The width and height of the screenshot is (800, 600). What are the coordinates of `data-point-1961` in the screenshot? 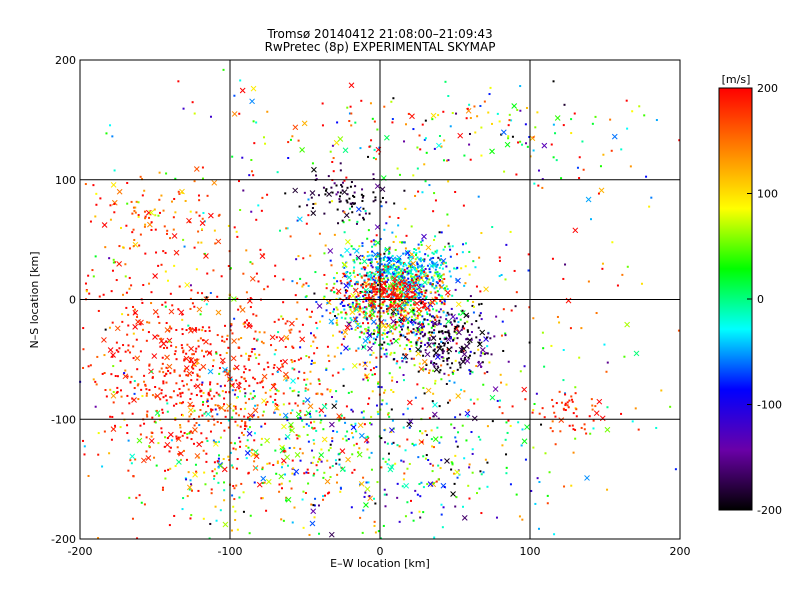 It's located at (83, 328).